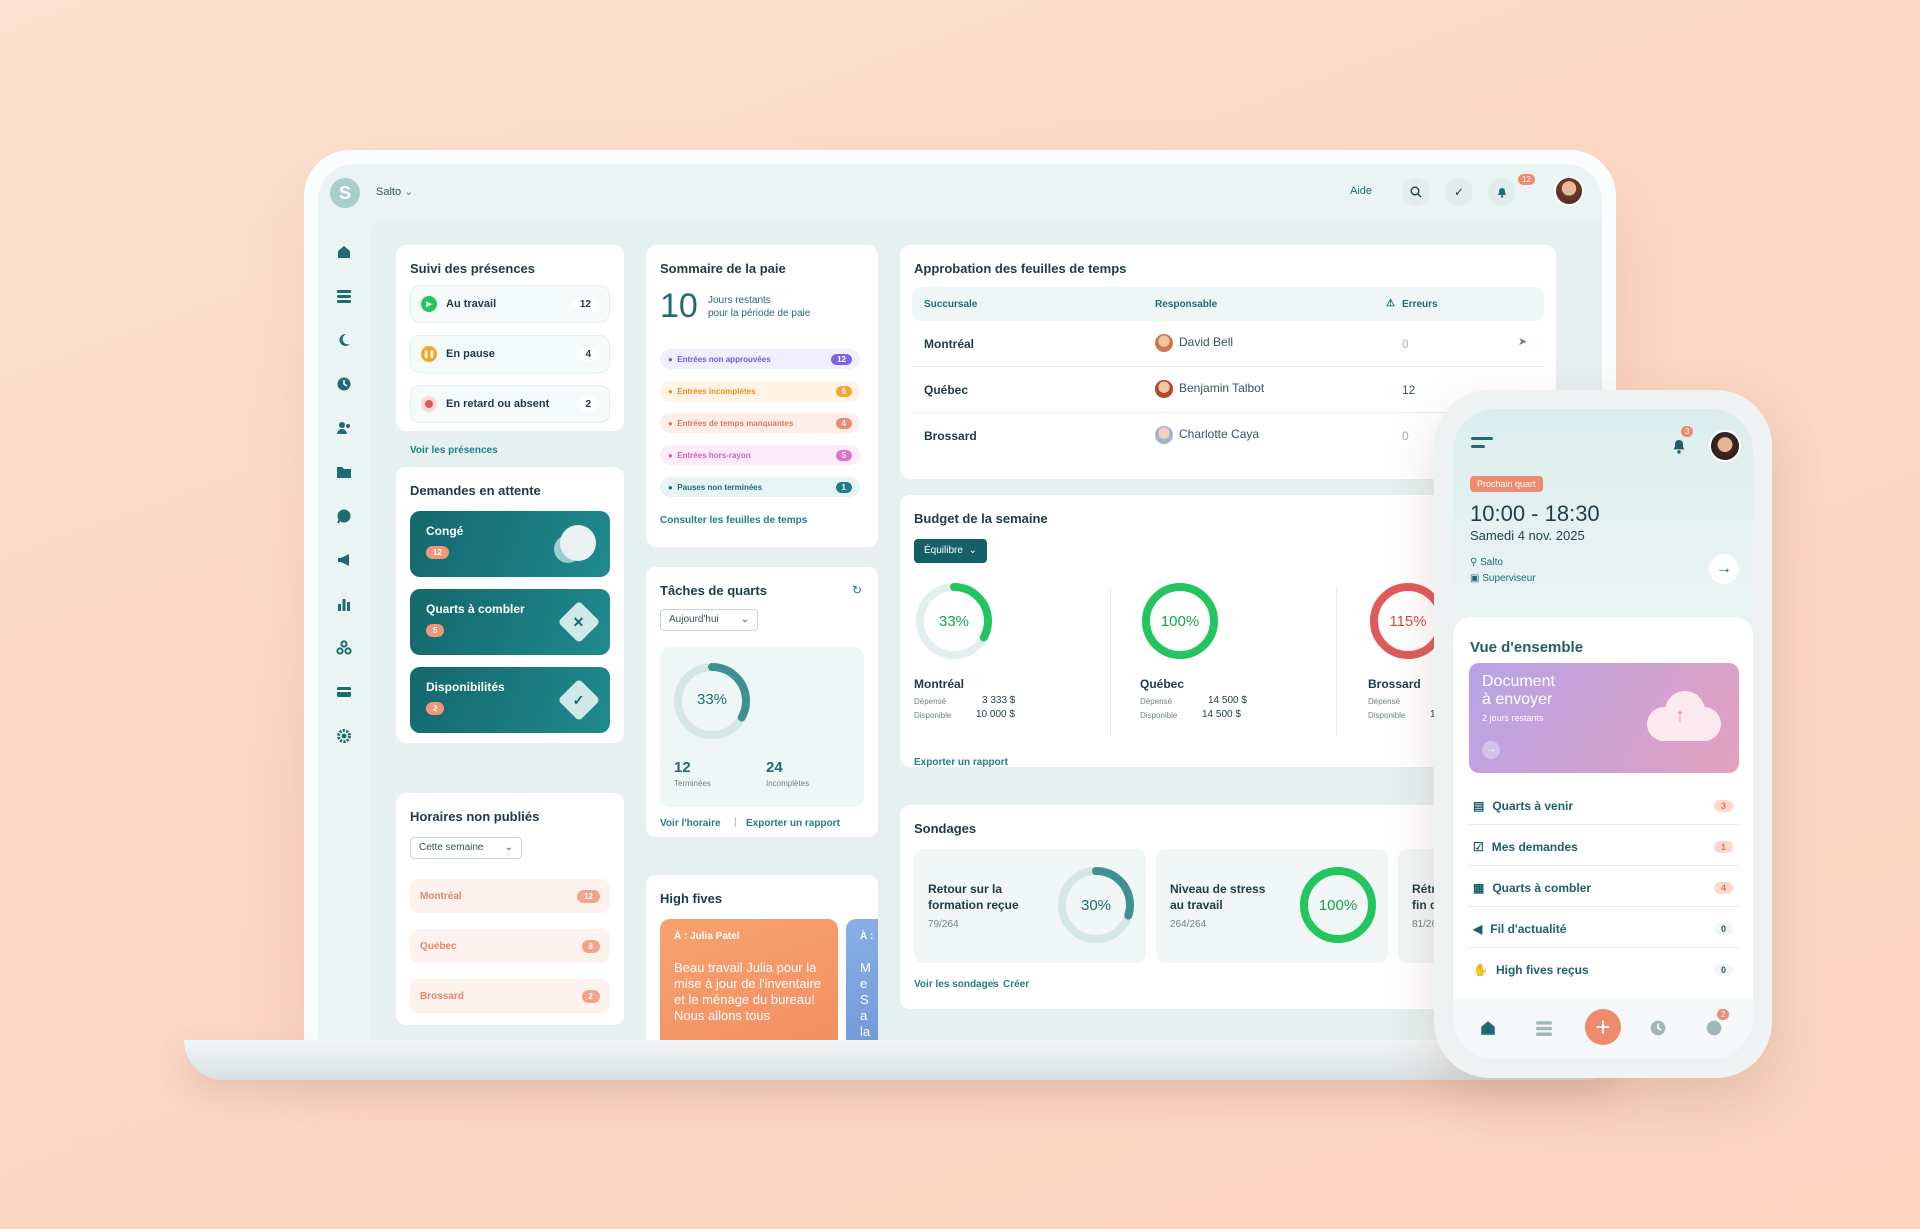  I want to click on badge-icon: ▣, so click(1475, 578).